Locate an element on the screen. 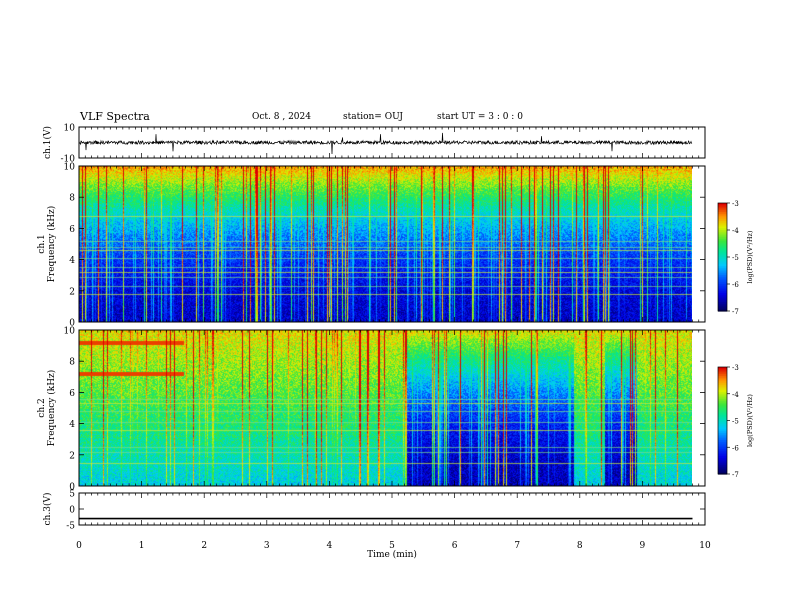  y-tick-label: 4 is located at coordinates (72, 425).